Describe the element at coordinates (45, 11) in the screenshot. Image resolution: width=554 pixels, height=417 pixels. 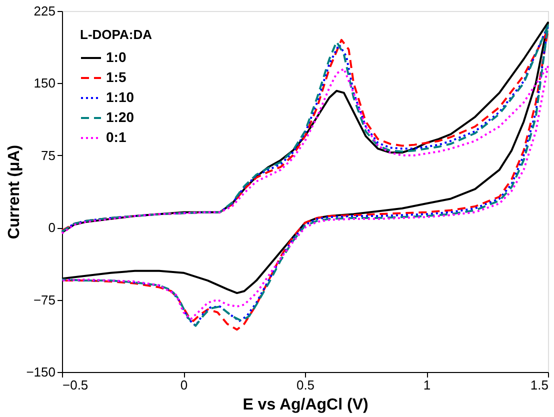
I see `y-tick-label: 225` at that location.